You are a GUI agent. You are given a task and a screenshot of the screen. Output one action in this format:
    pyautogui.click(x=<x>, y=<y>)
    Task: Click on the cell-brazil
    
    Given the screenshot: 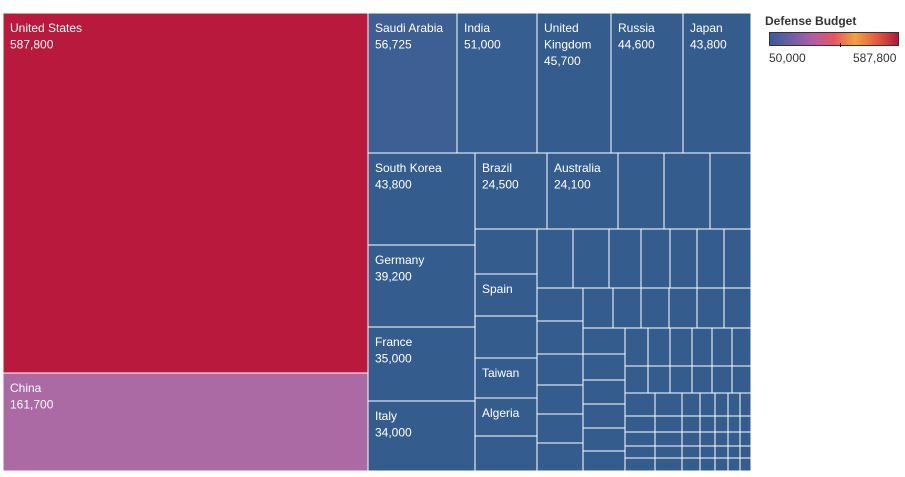 What is the action you would take?
    pyautogui.click(x=511, y=191)
    